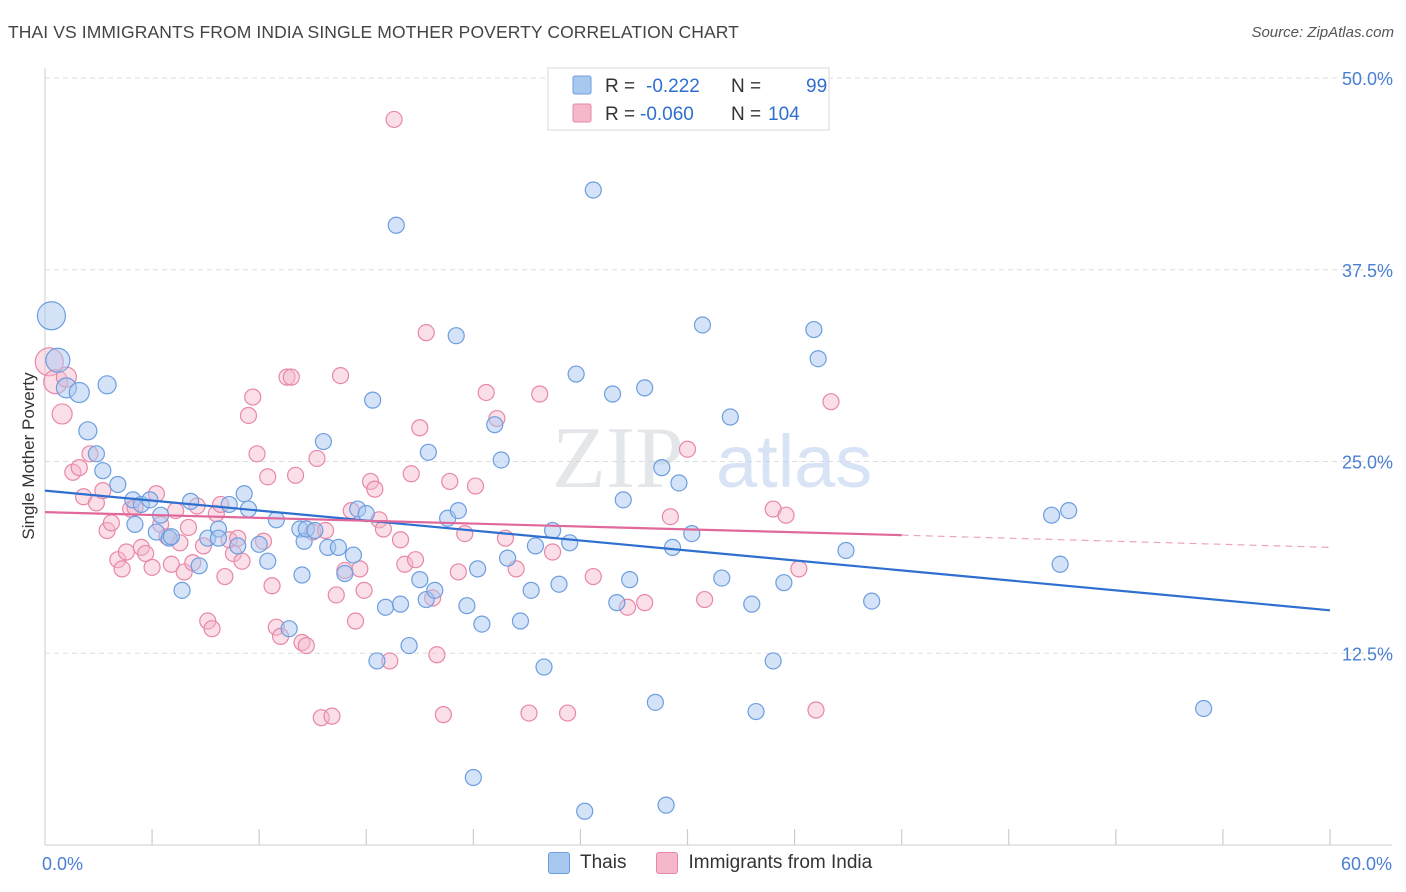 Image resolution: width=1406 pixels, height=892 pixels. Describe the element at coordinates (1367, 463) in the screenshot. I see `y-tick-label-1: 25.0%` at that location.